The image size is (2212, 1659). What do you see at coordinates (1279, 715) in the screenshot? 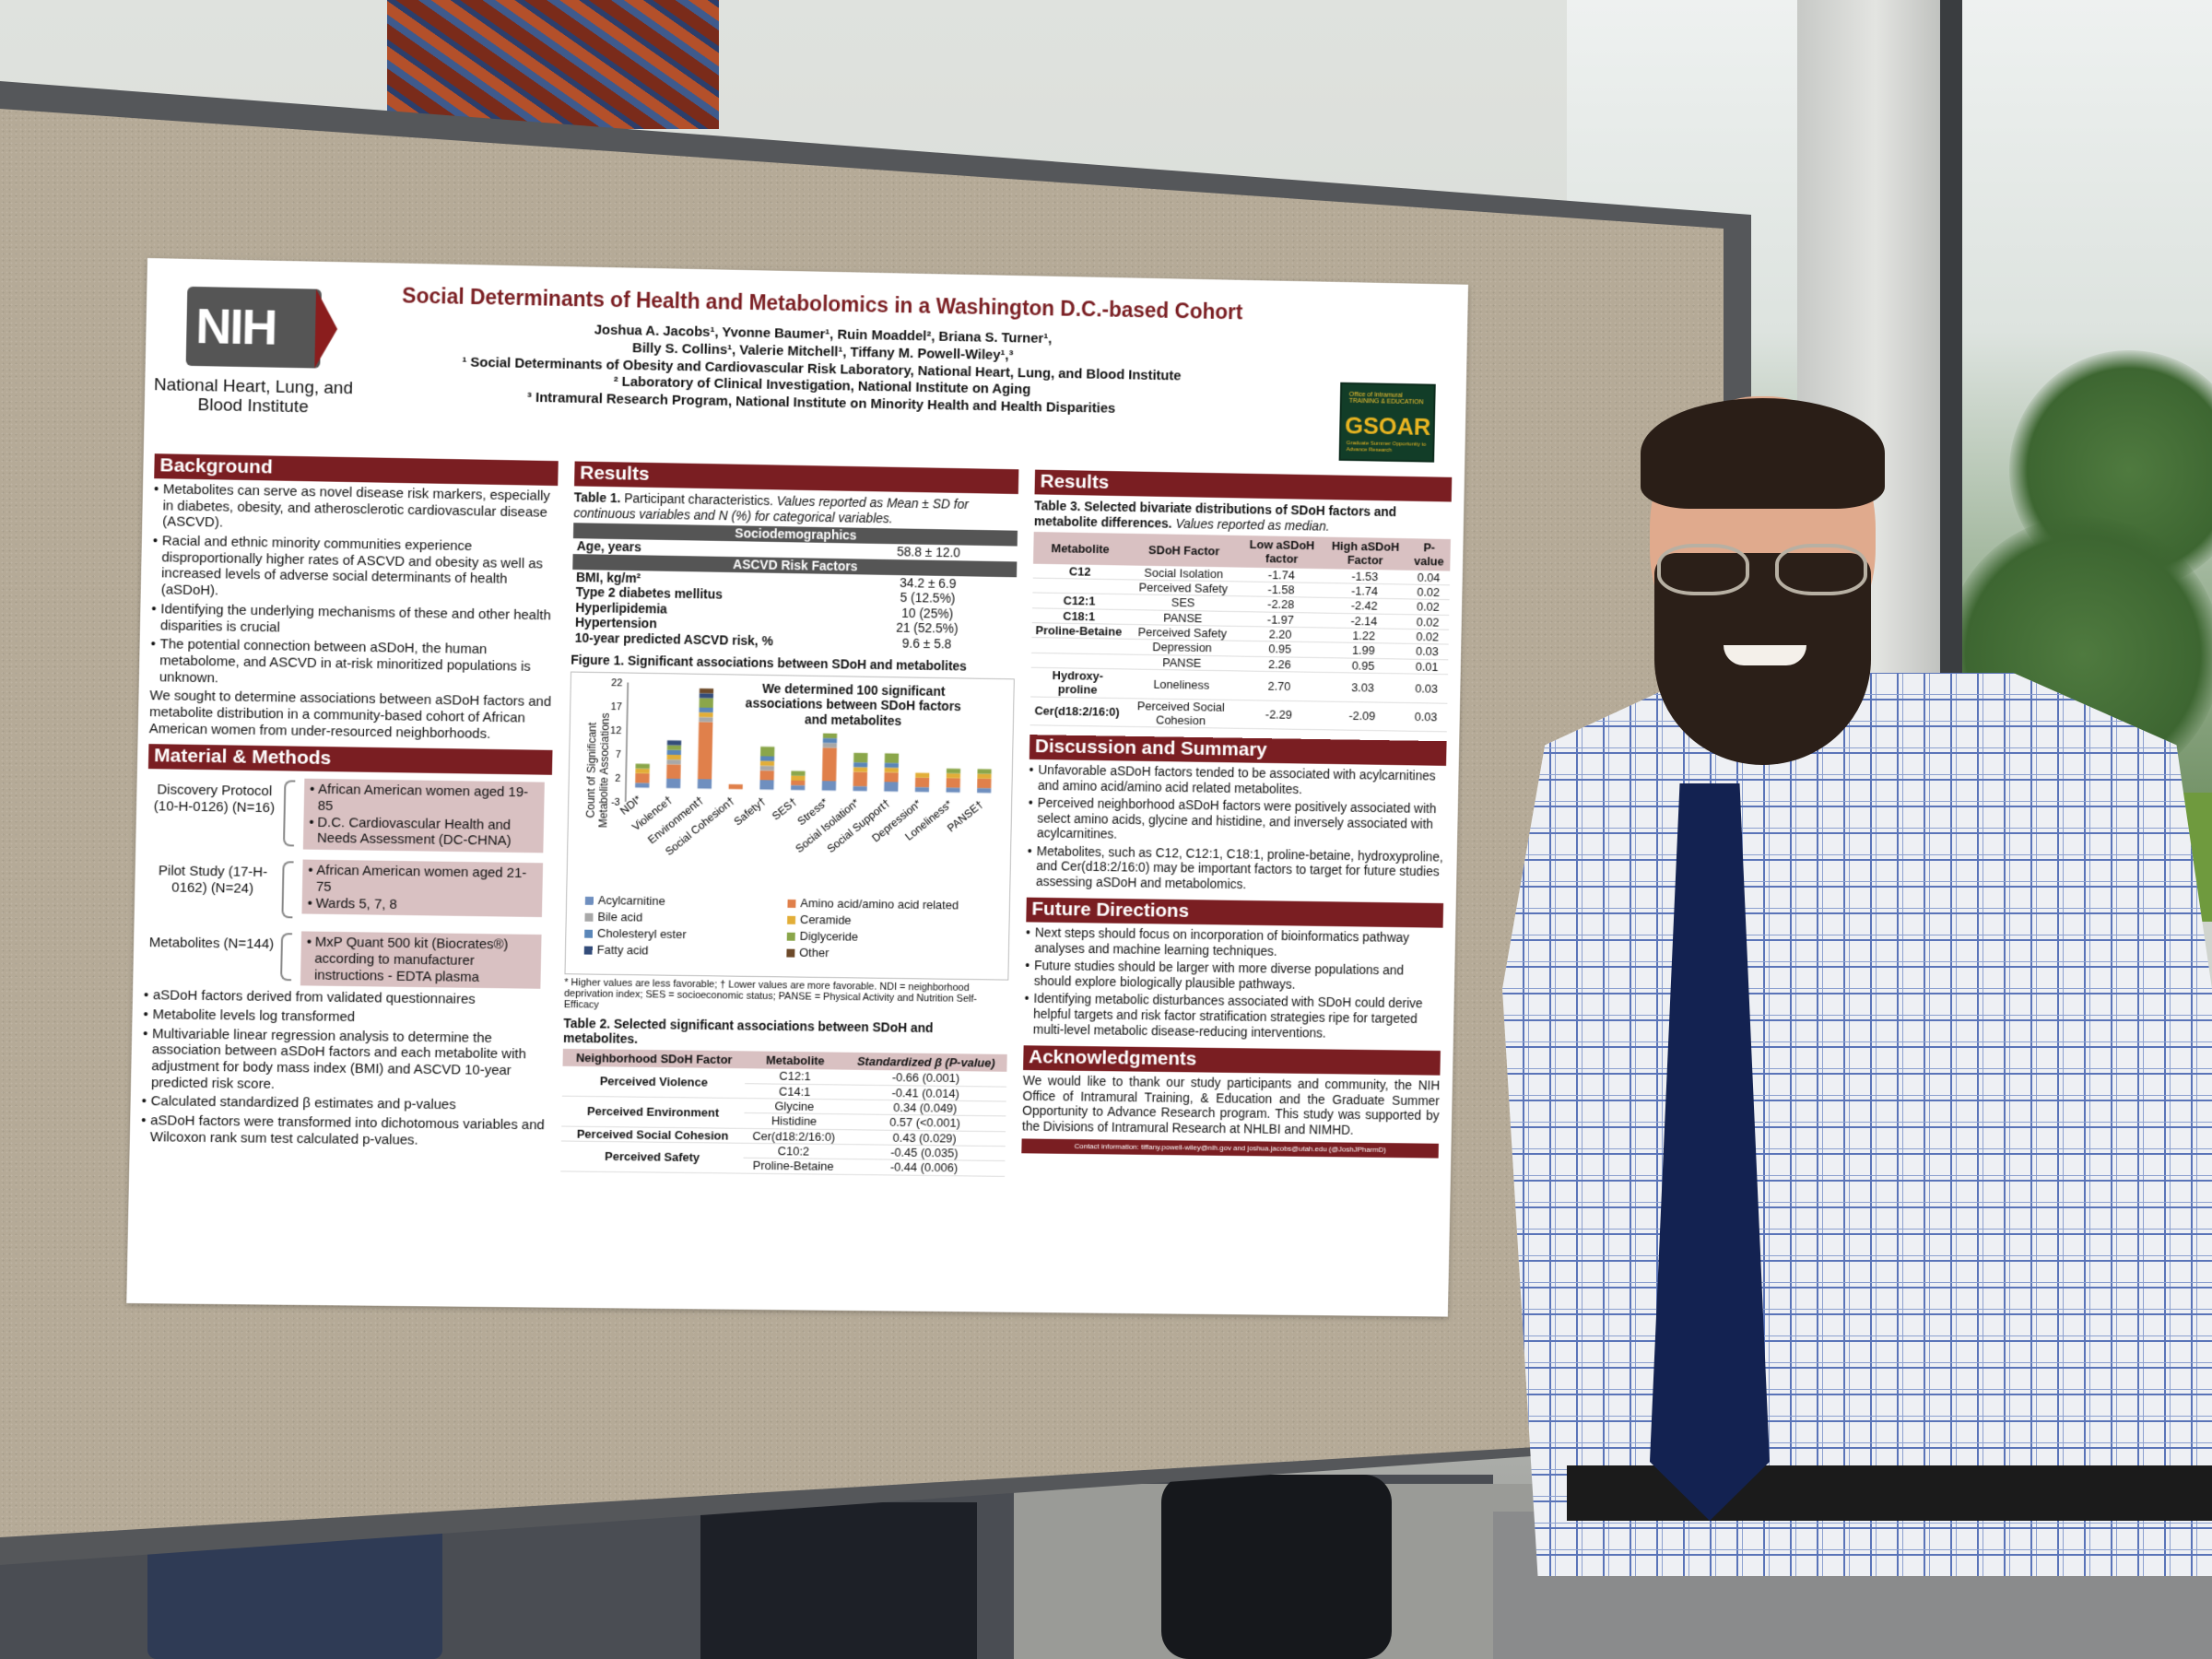
I see `table-cell: -2.29` at bounding box center [1279, 715].